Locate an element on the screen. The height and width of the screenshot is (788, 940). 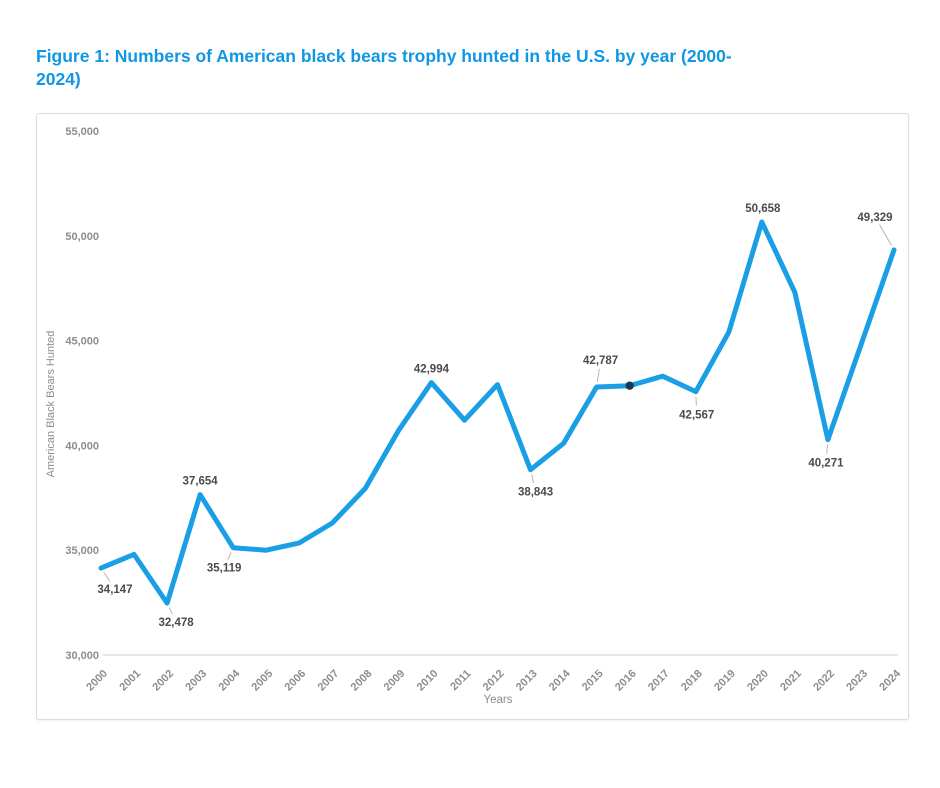
data-label-2024: 49,329 is located at coordinates (874, 218).